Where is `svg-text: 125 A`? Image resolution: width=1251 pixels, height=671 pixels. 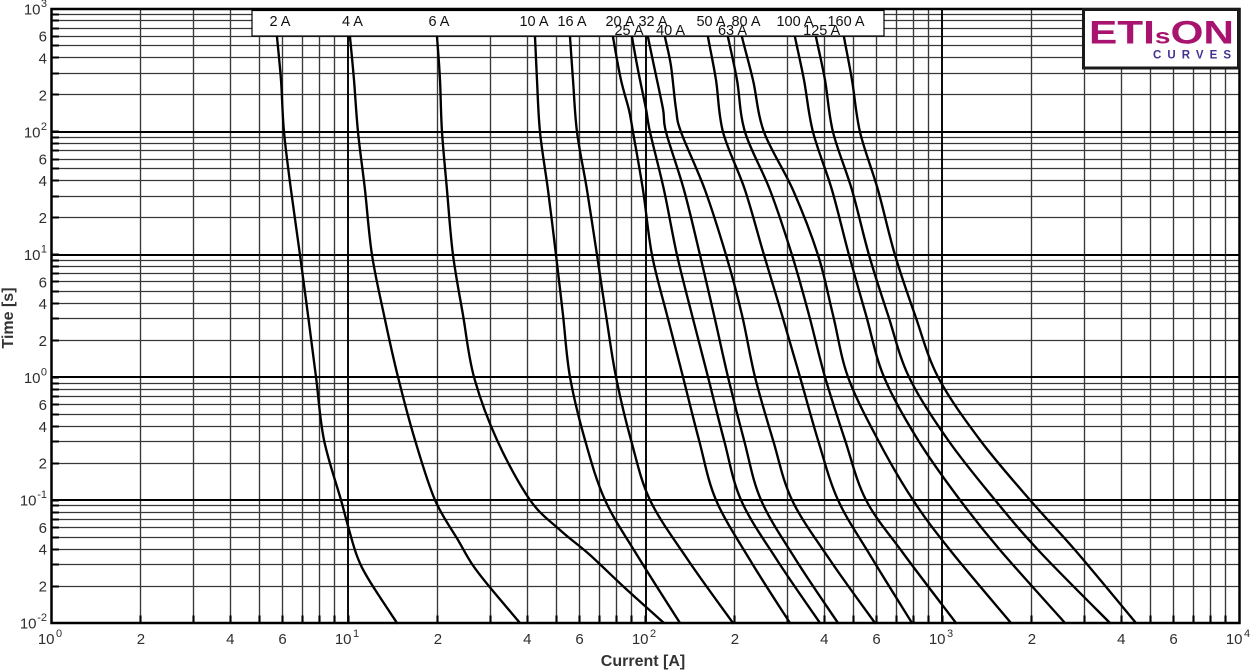 svg-text: 125 A is located at coordinates (821, 31).